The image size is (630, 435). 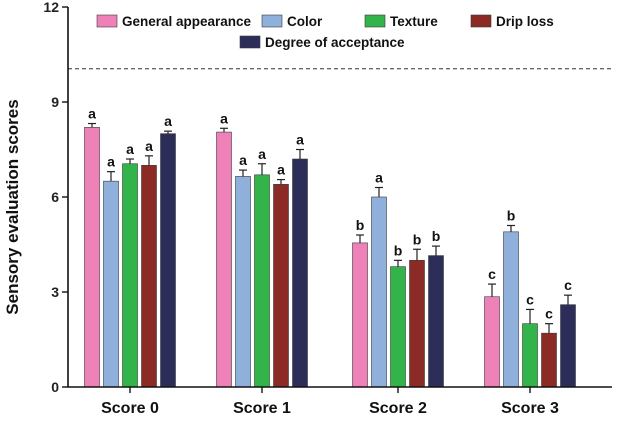 I want to click on x-category-label: Score 1, so click(x=262, y=408).